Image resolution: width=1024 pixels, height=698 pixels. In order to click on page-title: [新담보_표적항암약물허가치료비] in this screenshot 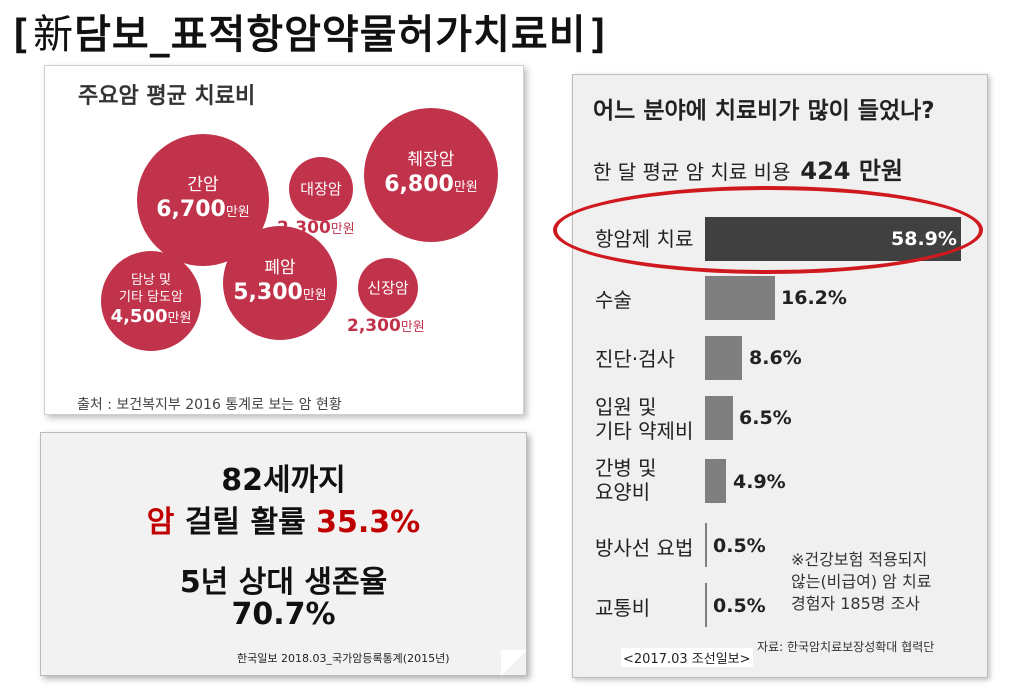, I will do `click(310, 31)`.